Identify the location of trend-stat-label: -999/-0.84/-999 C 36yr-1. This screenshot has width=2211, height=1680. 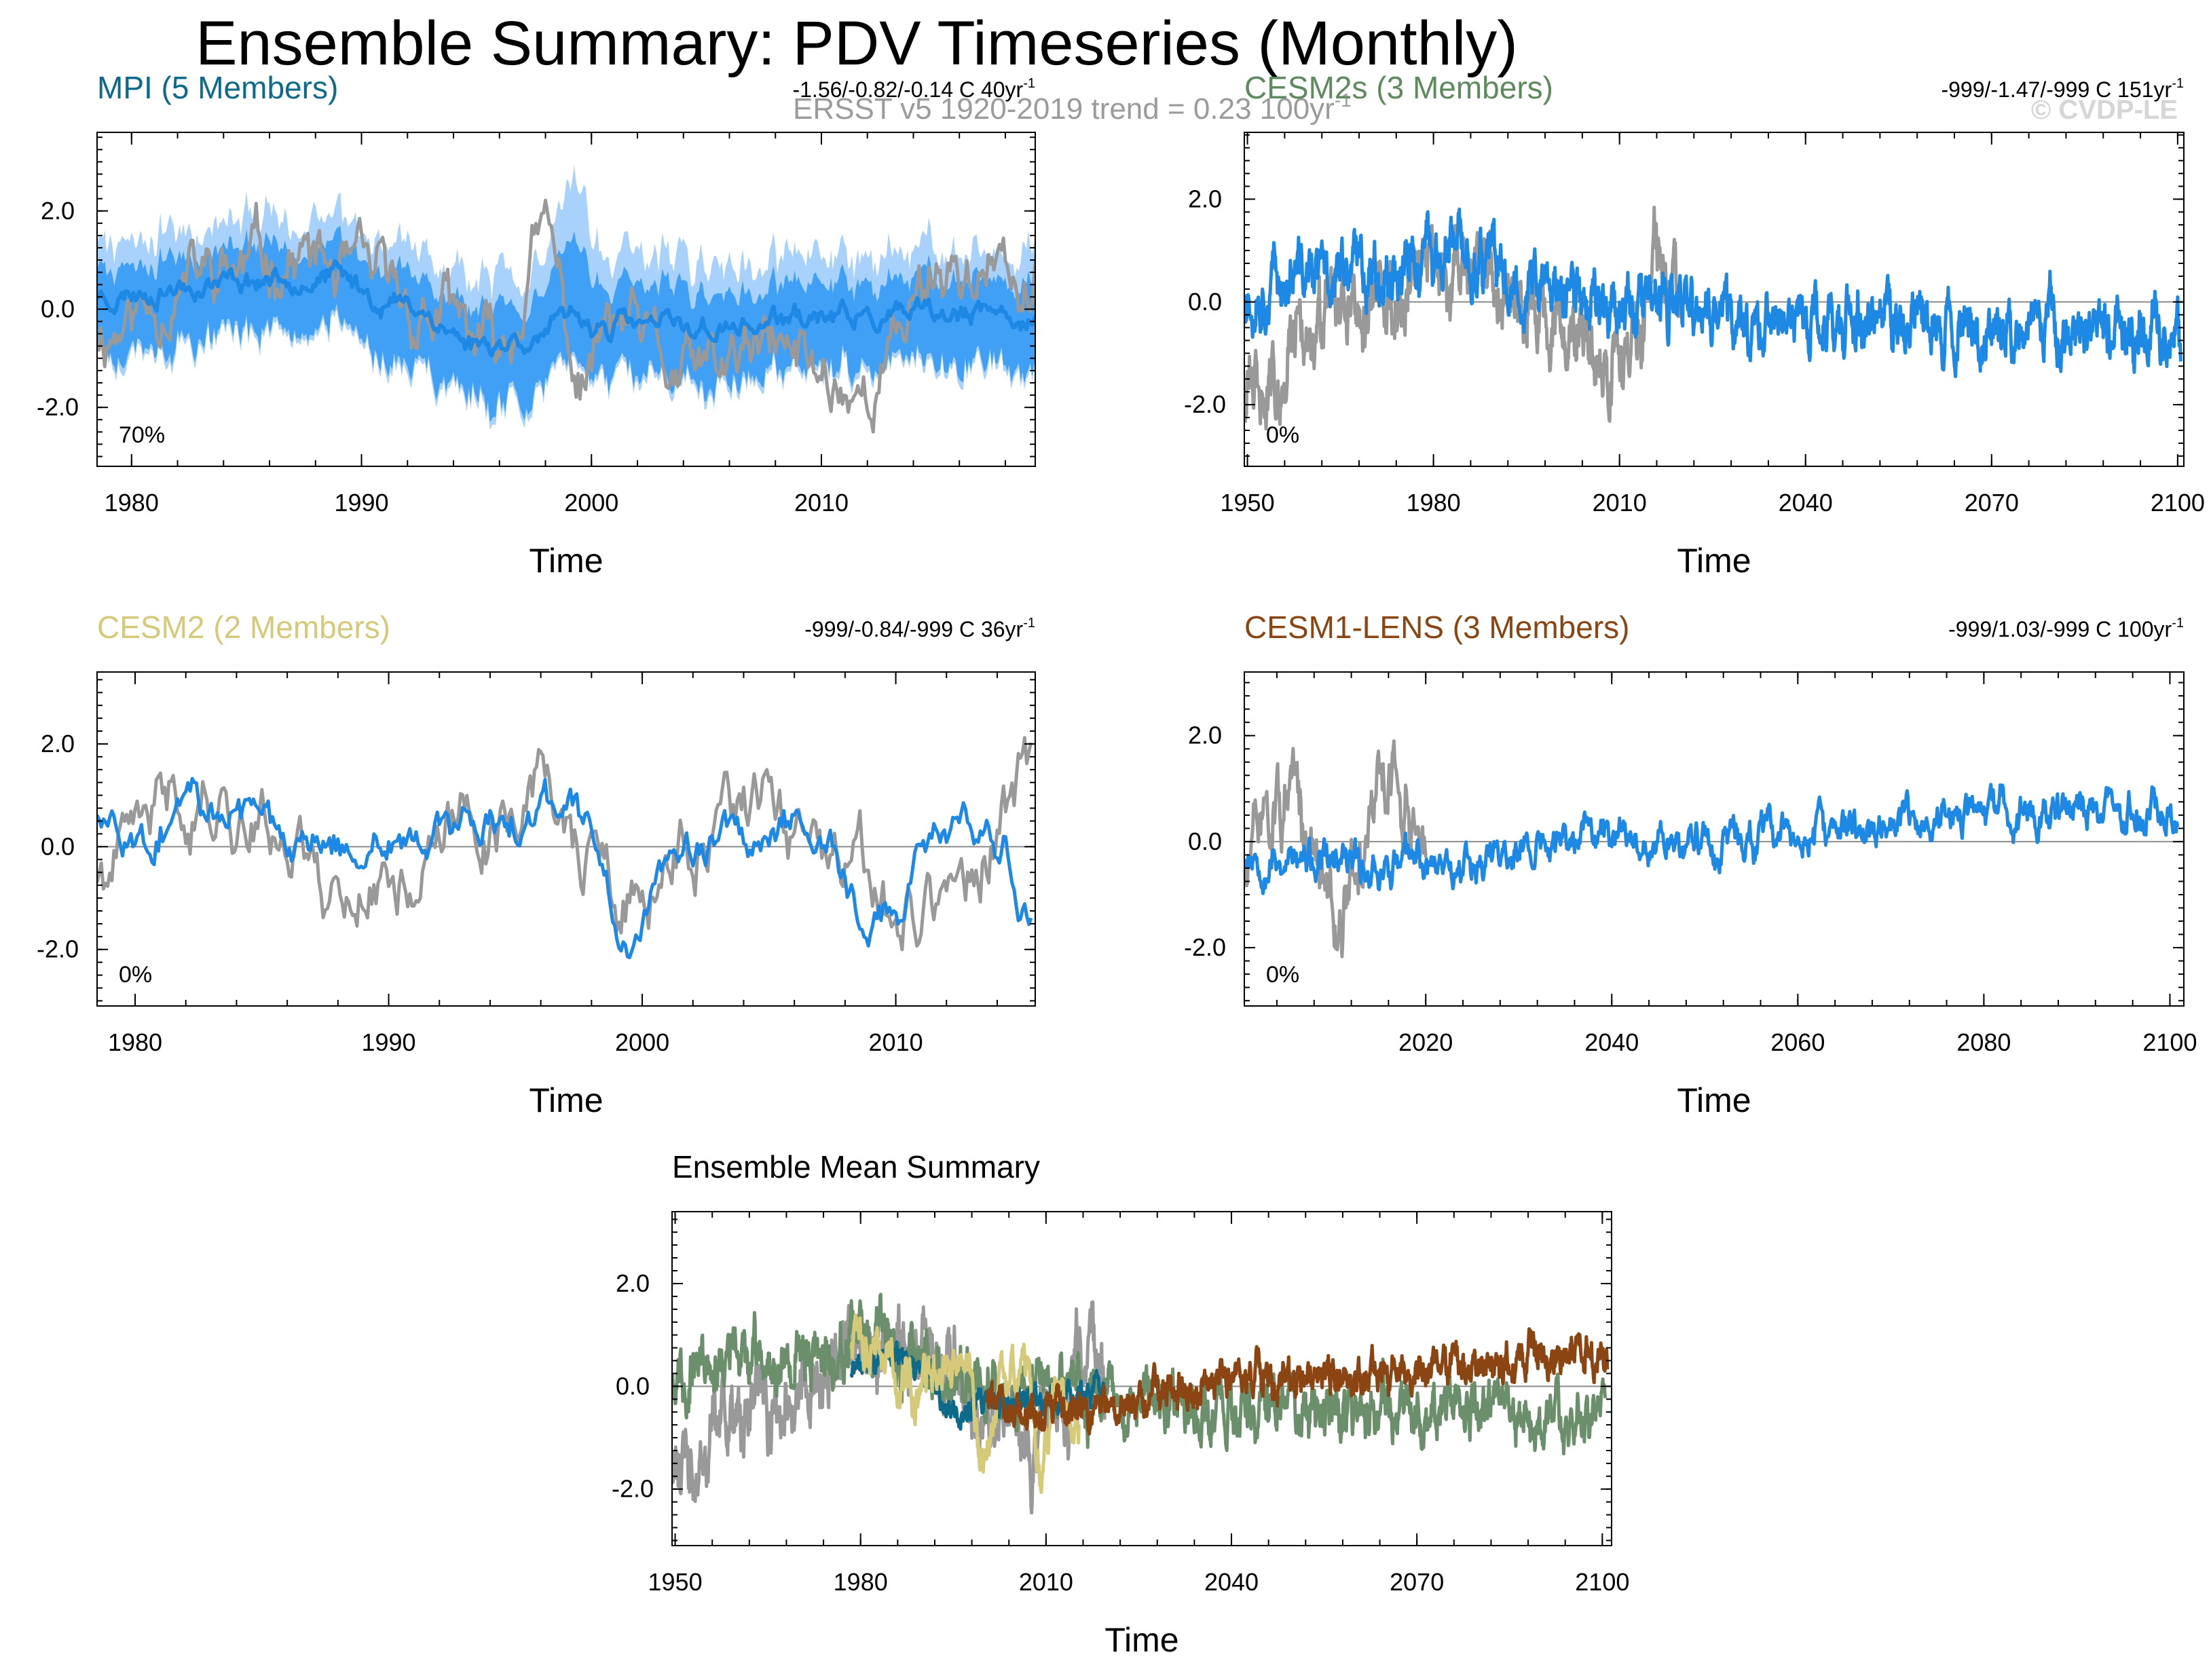
(919, 629).